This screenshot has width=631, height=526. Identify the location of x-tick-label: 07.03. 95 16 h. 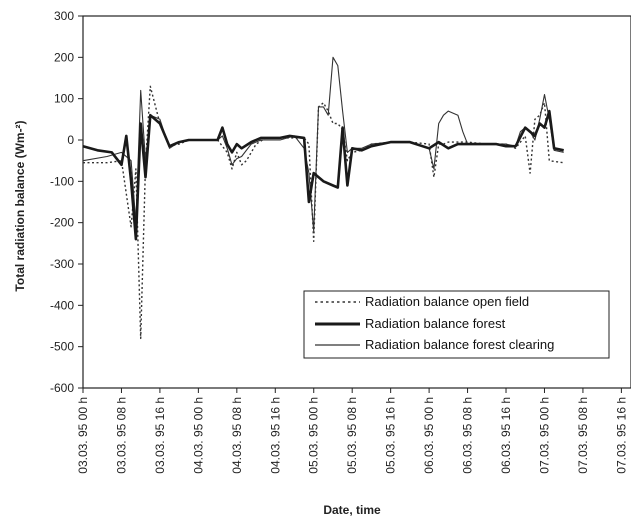
(621, 435).